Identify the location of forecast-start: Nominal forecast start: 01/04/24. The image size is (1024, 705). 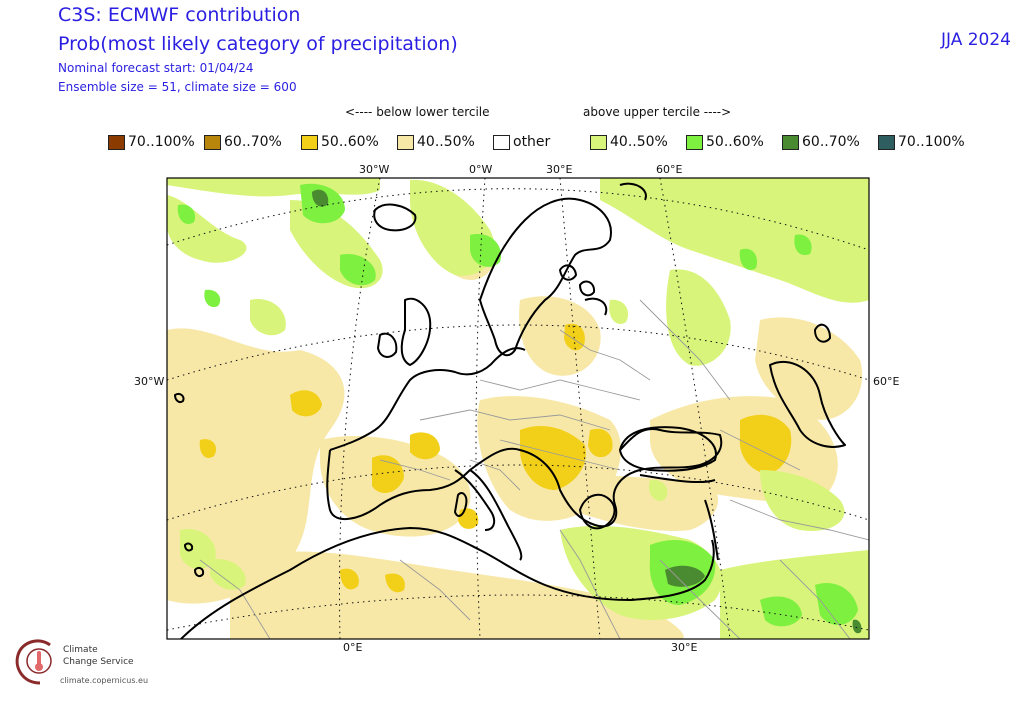
(156, 68).